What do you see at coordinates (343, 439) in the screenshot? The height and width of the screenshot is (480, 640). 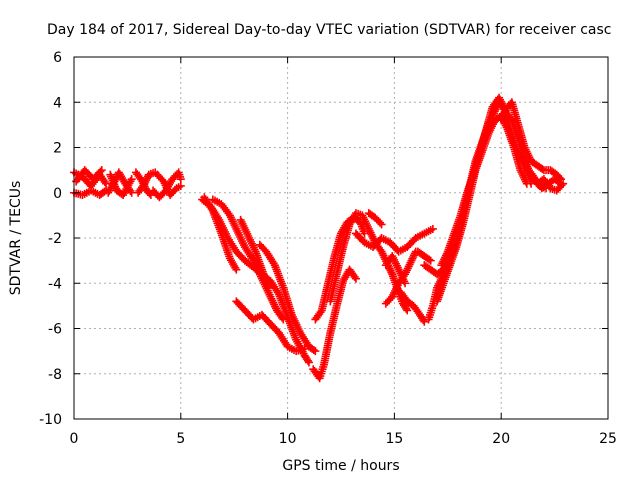 I see `x-tick-labels: 0 5 10 15 20 25` at bounding box center [343, 439].